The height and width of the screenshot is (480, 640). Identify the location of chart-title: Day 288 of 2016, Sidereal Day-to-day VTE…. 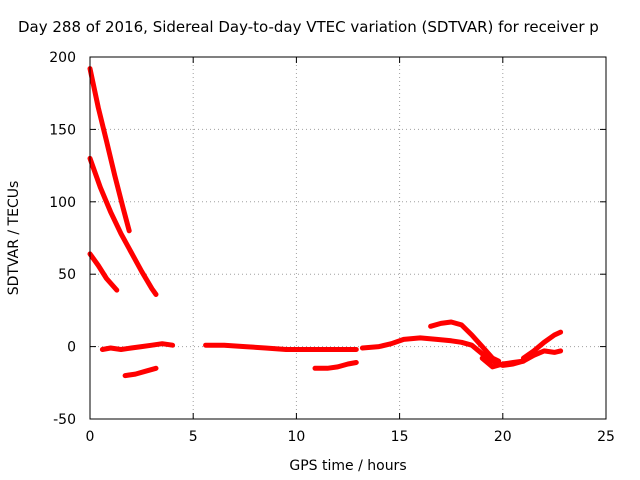
(308, 27).